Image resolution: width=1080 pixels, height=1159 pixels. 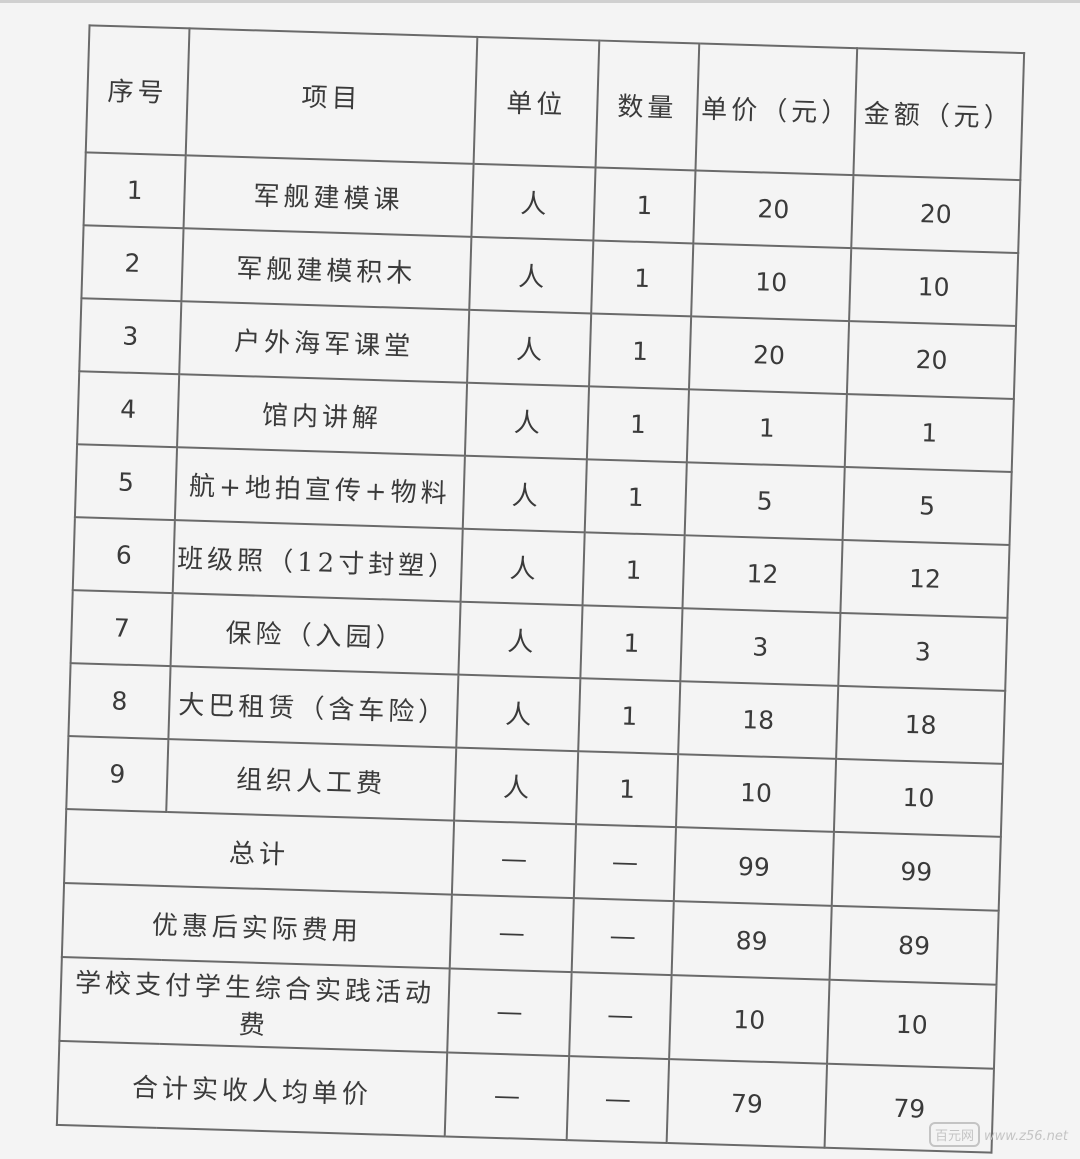 What do you see at coordinates (912, 1024) in the screenshot?
I see `summary-amount: 10` at bounding box center [912, 1024].